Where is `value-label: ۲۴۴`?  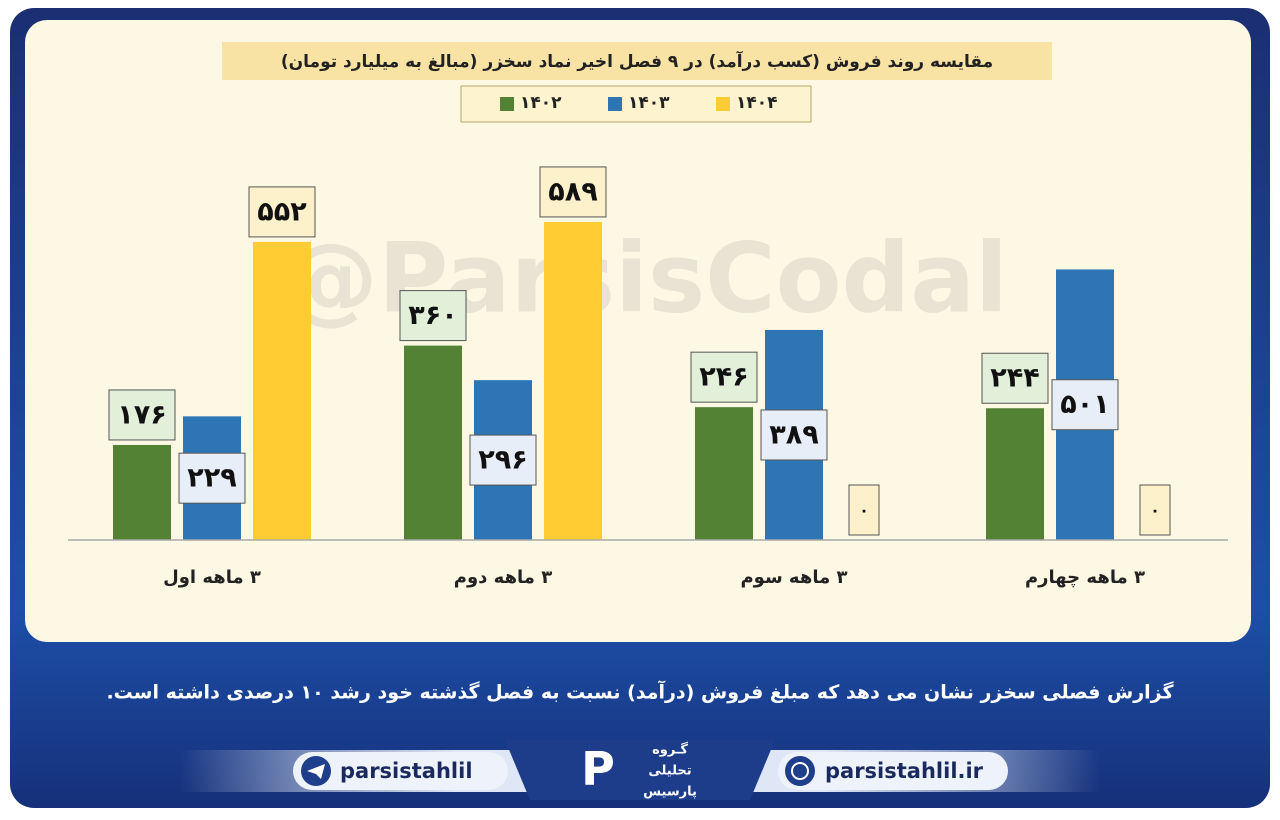
value-label: ۲۴۴ is located at coordinates (1014, 378).